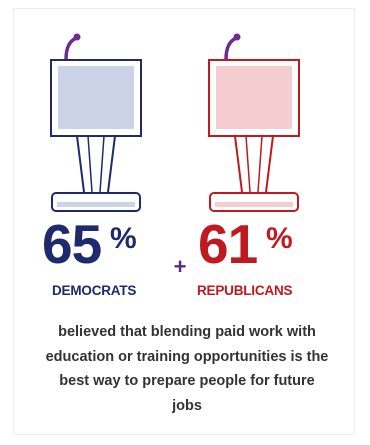  Describe the element at coordinates (180, 266) in the screenshot. I see `plus-sign: +` at that location.